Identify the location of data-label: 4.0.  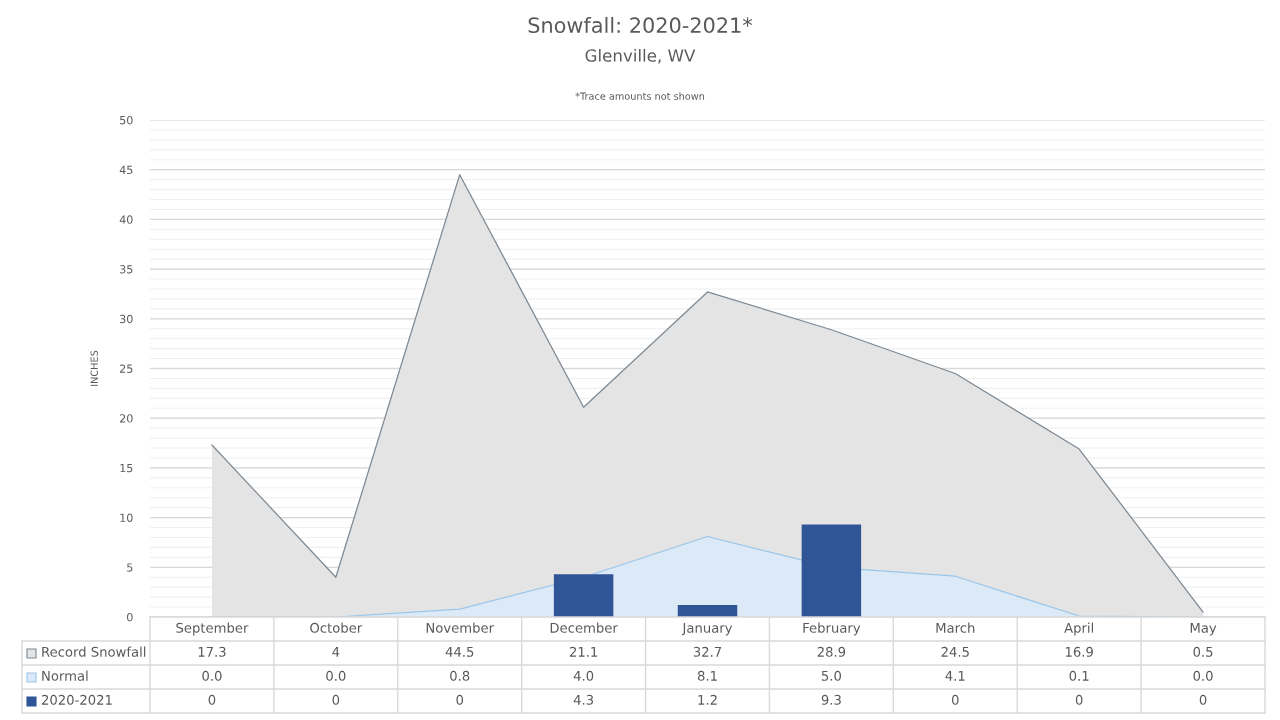
(583, 675).